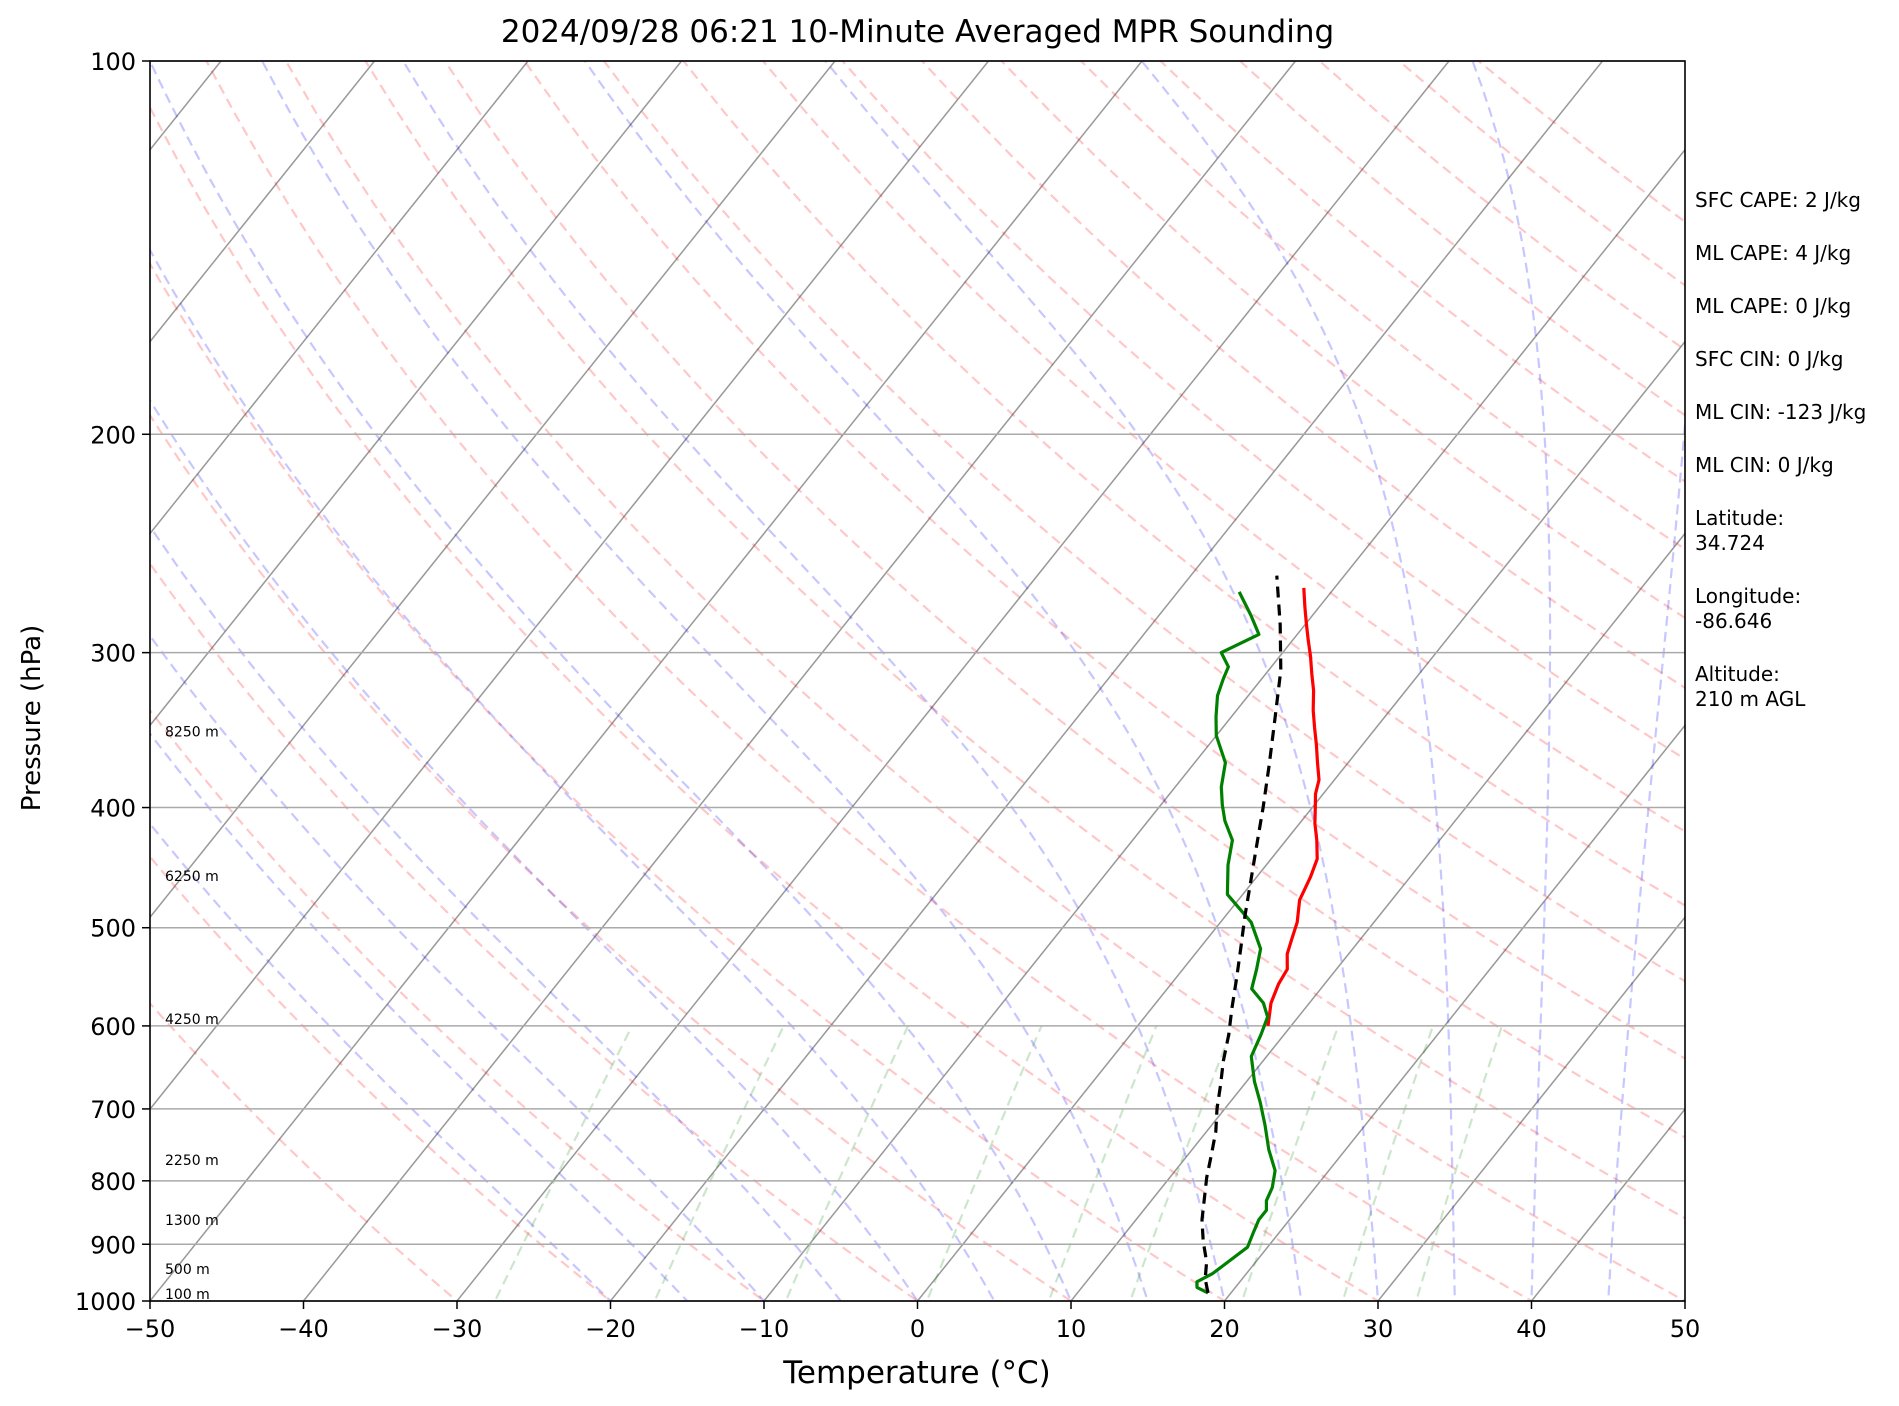 The image size is (1899, 1406). What do you see at coordinates (187, 1295) in the screenshot?
I see `height-label: 100 m` at bounding box center [187, 1295].